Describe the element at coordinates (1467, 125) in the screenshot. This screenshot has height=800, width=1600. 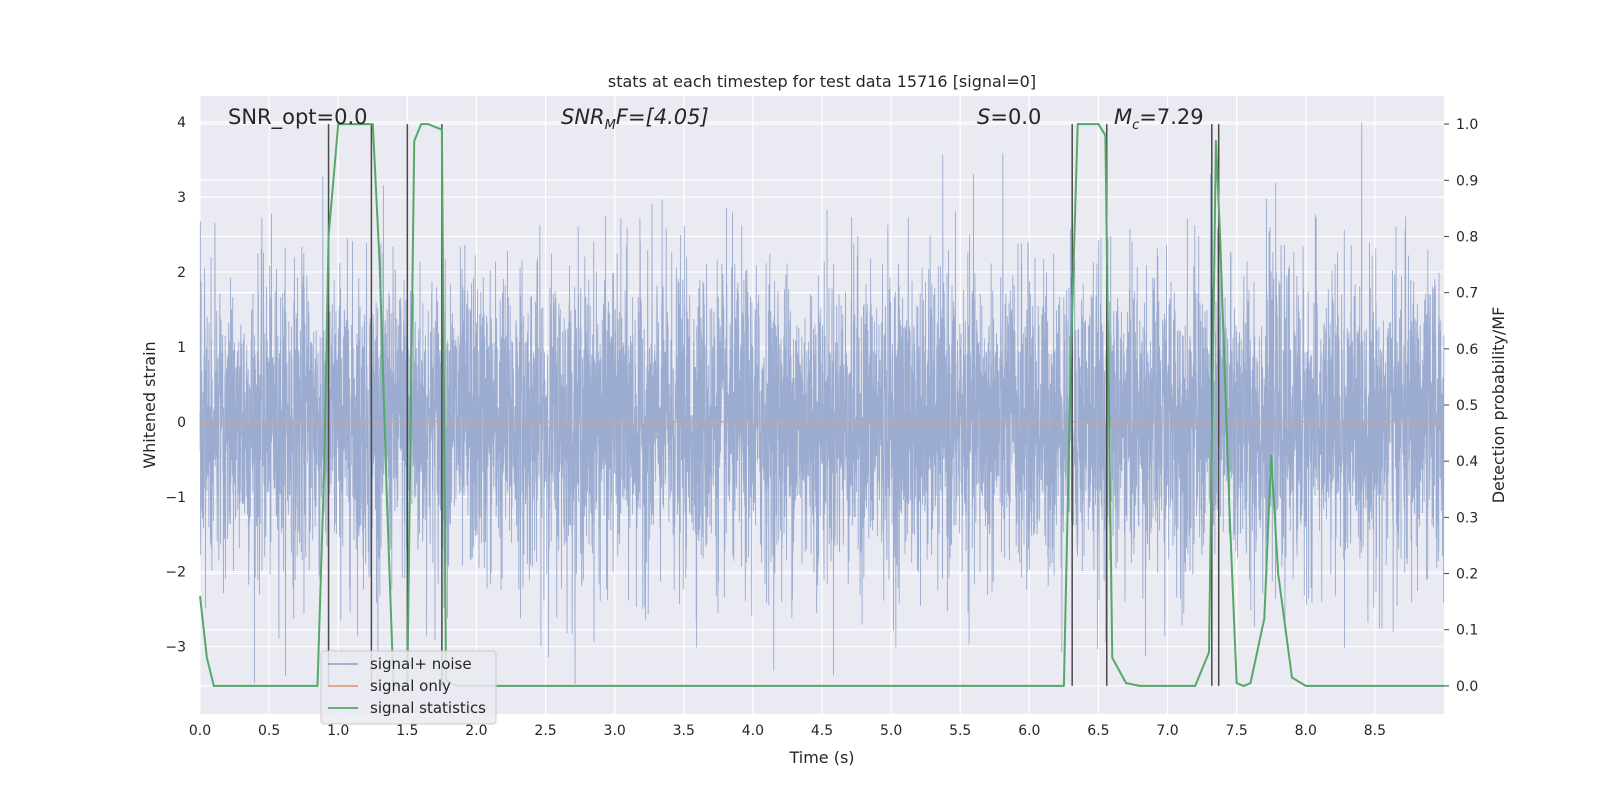
I see `y2-tick-label: 1.0` at that location.